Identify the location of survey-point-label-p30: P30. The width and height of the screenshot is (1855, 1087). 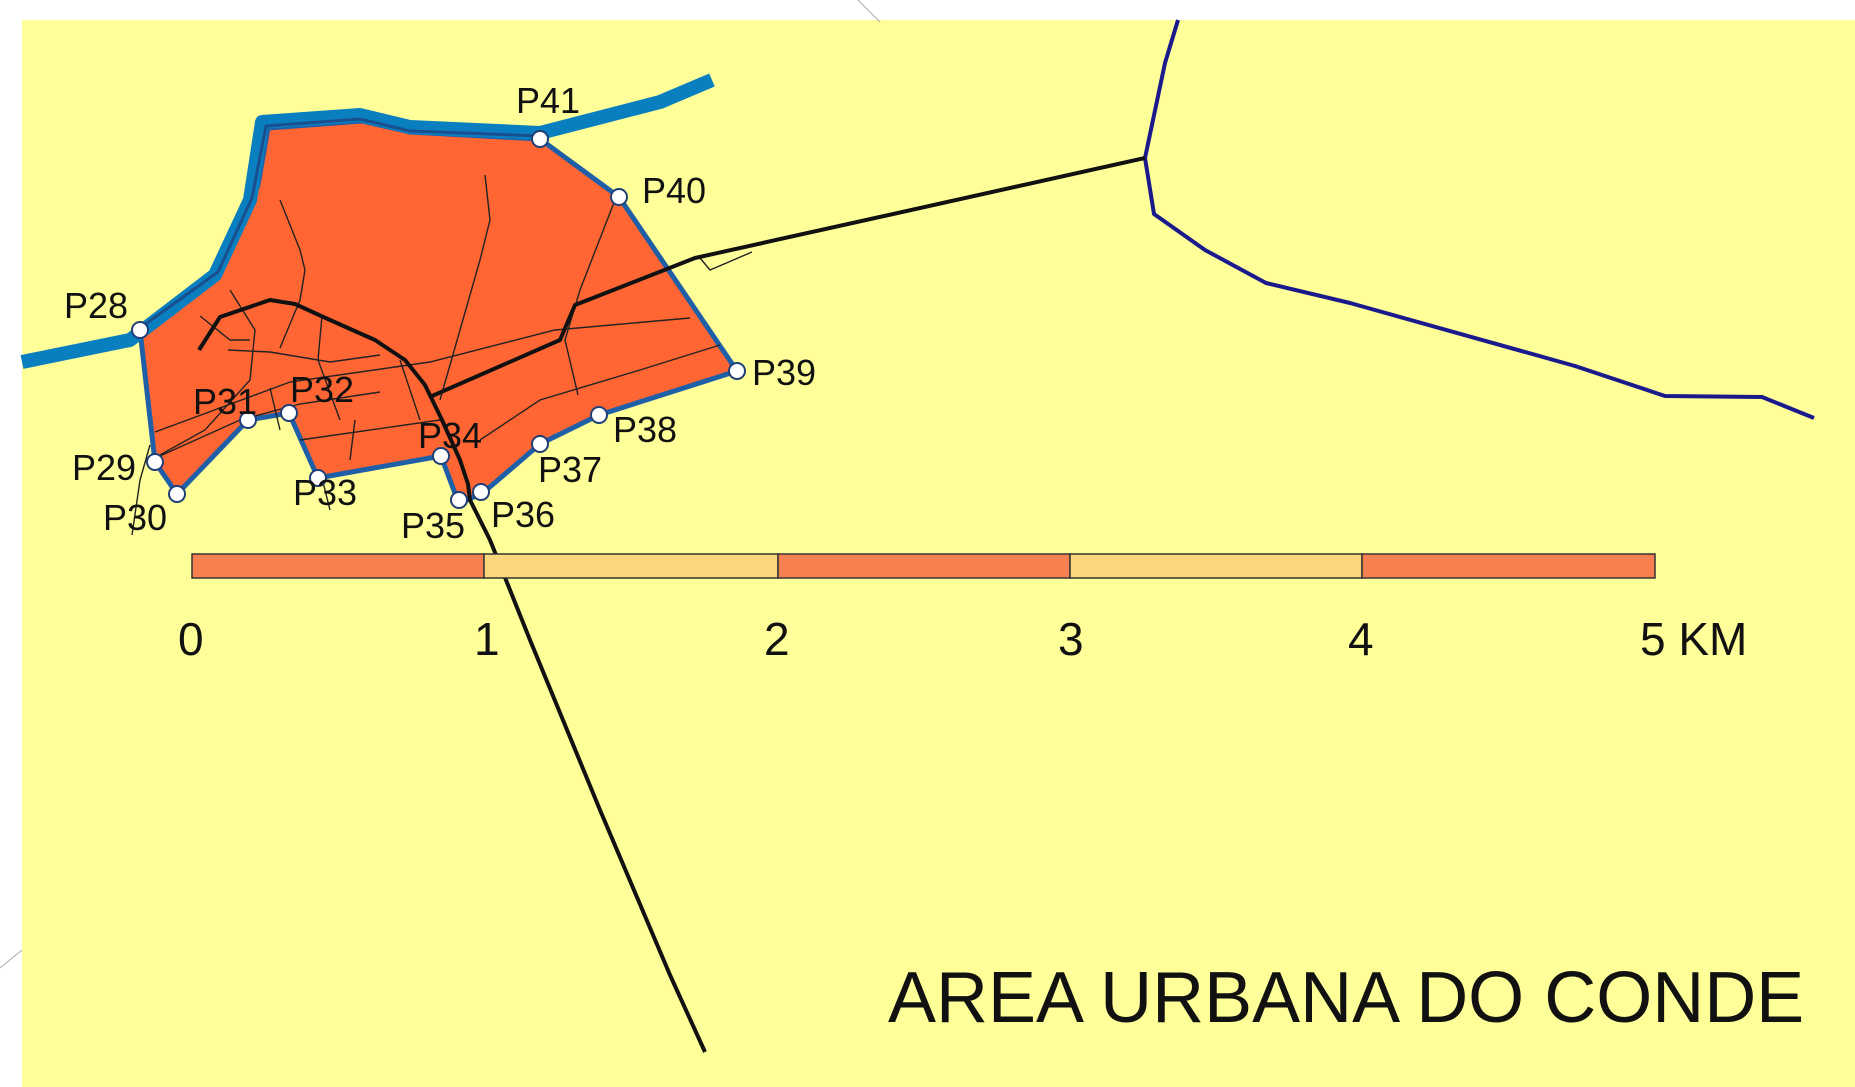
(135, 517).